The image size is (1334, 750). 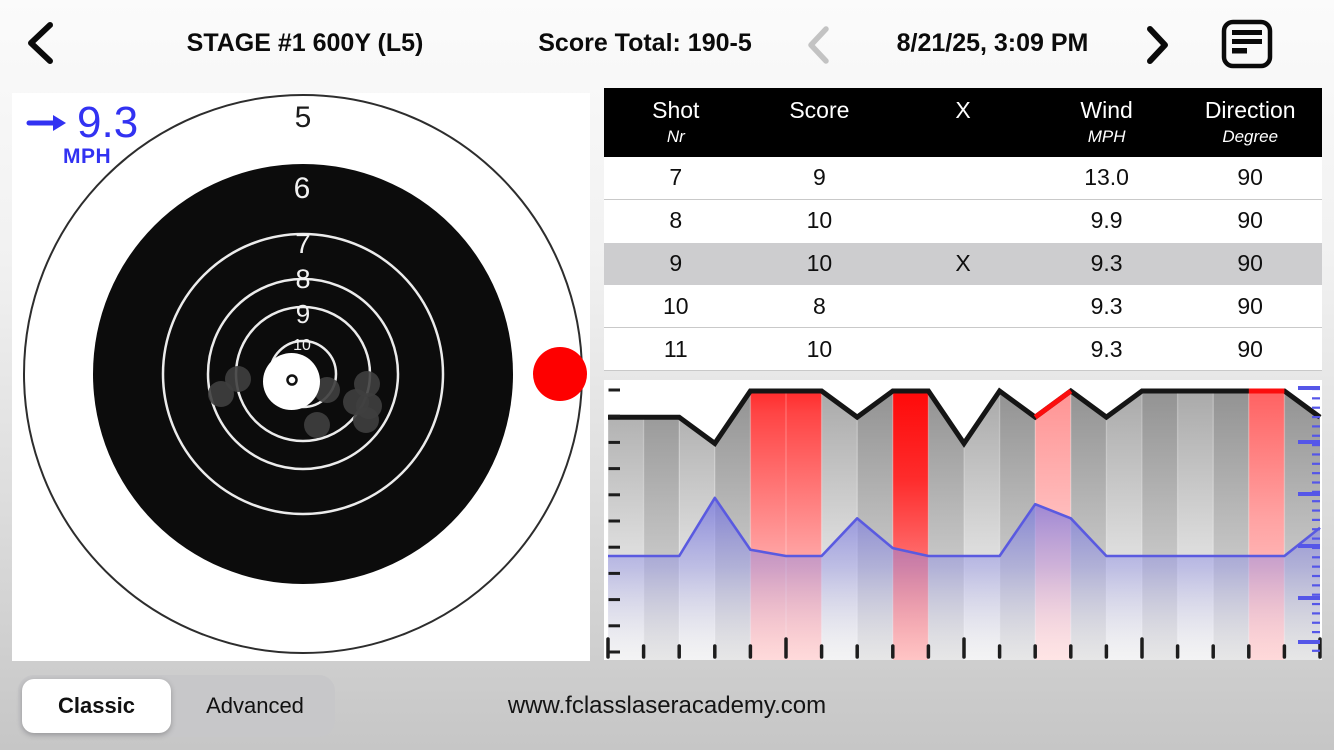 I want to click on table-row: 9 10 X 9.3 90, so click(x=963, y=264).